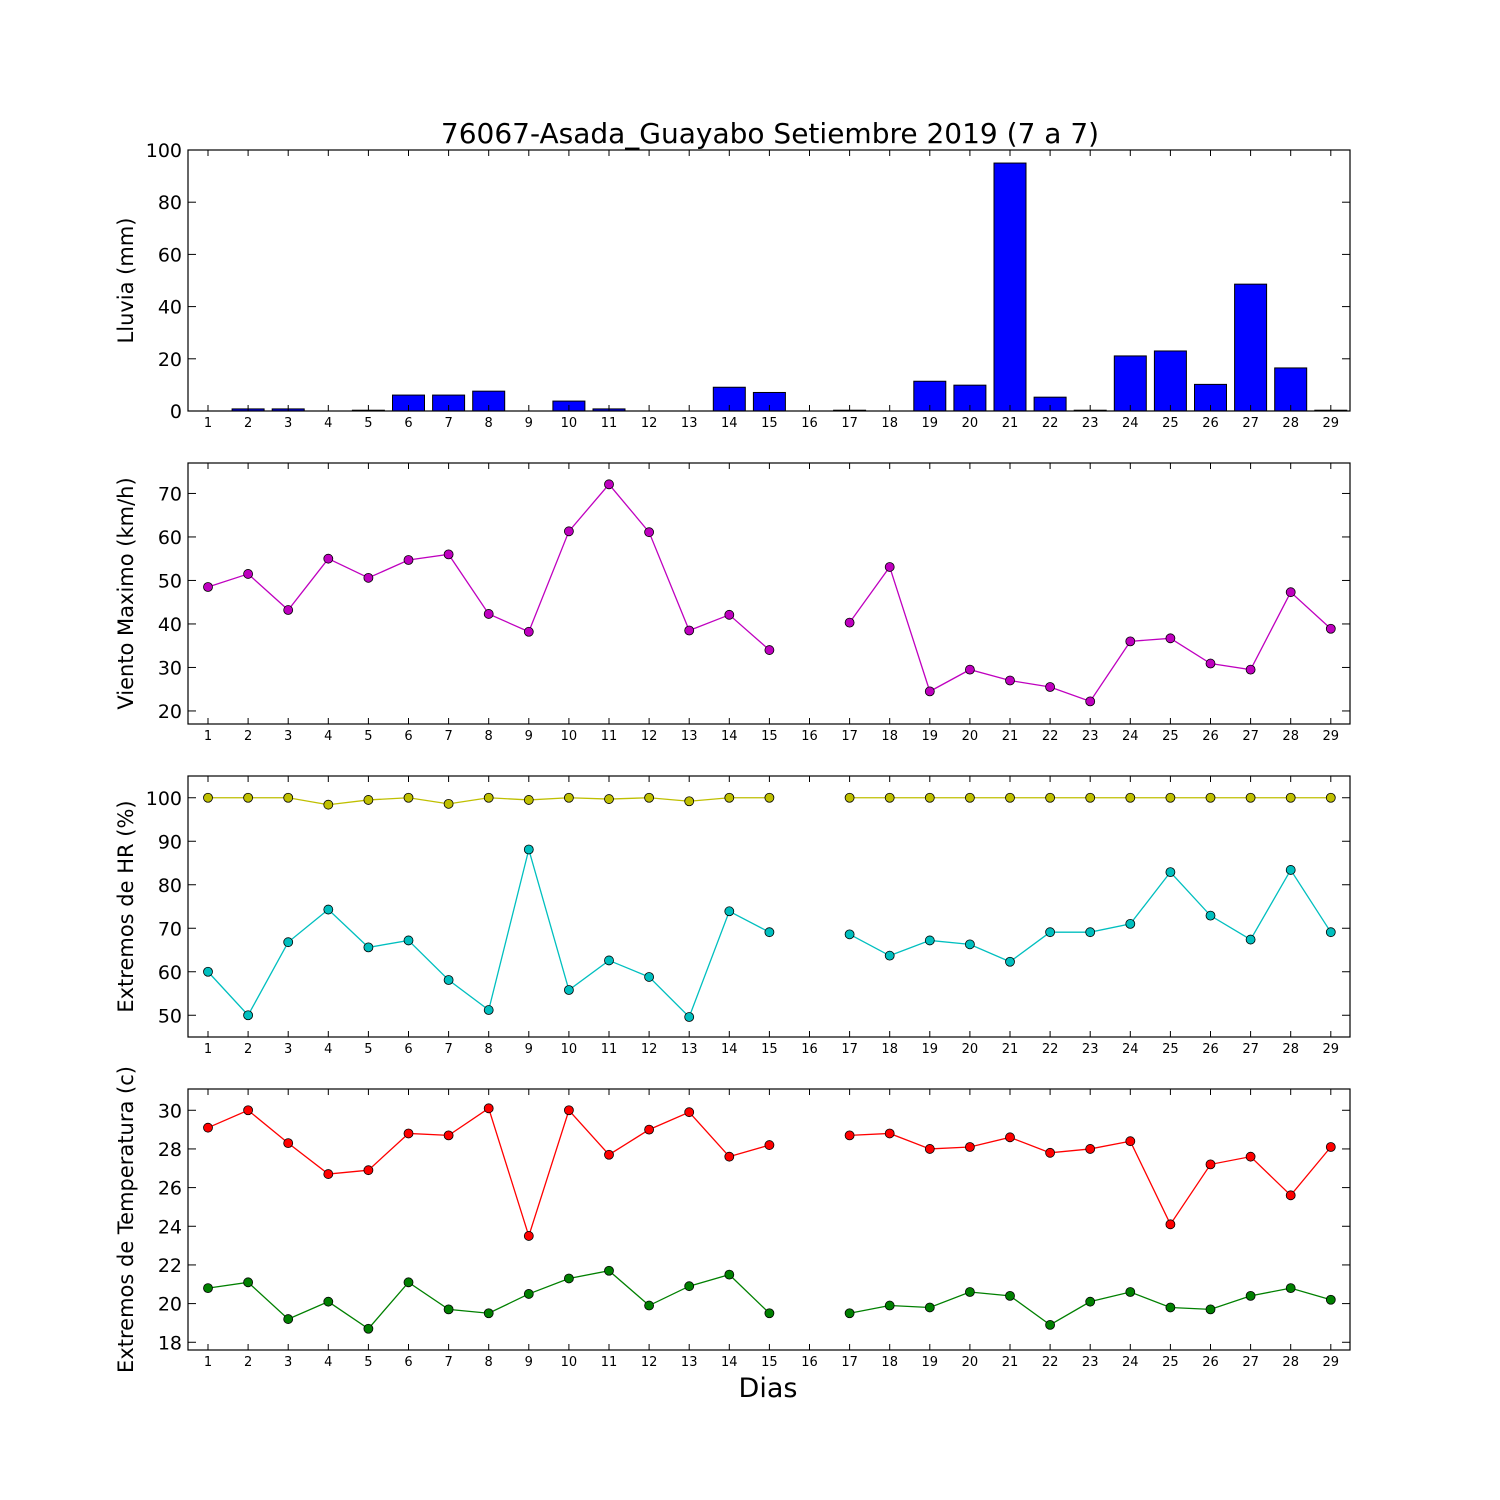 This screenshot has width=1500, height=1500. Describe the element at coordinates (170, 842) in the screenshot. I see `y-tick-label: 90` at that location.